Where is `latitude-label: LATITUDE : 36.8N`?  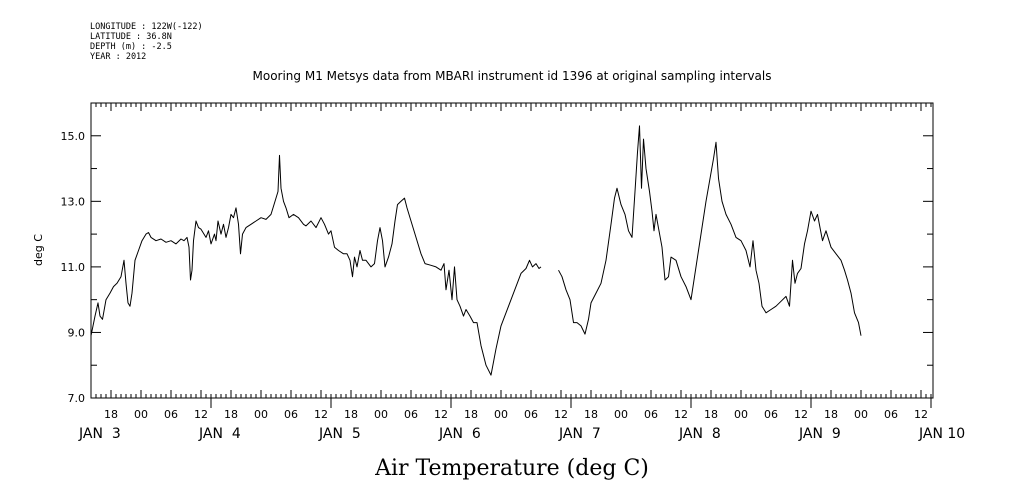
latitude-label: LATITUDE : 36.8N is located at coordinates (131, 37).